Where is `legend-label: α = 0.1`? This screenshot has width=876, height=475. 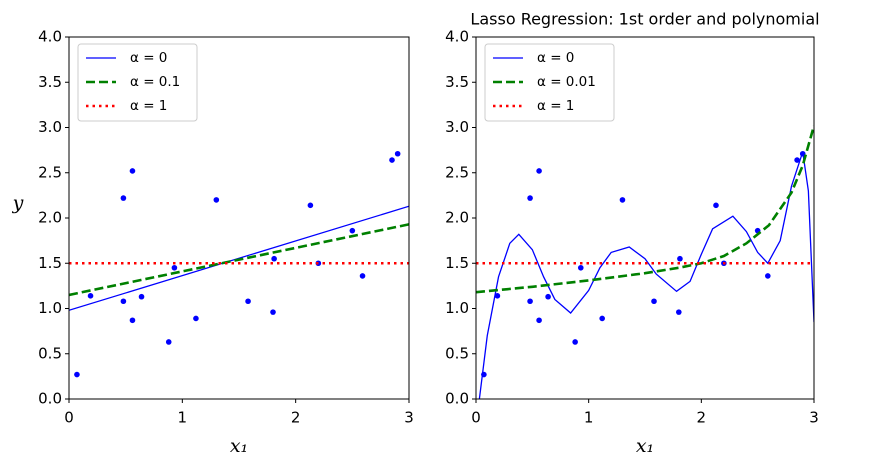
legend-label: α = 0.1 is located at coordinates (155, 82).